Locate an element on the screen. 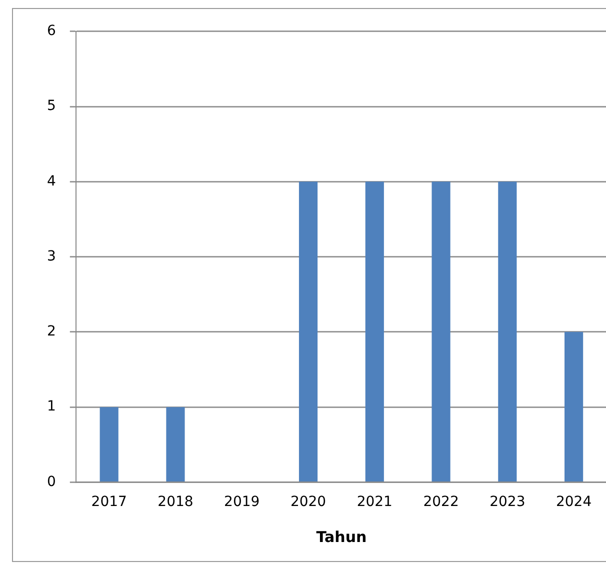  x-tick-label: 2019 is located at coordinates (242, 502).